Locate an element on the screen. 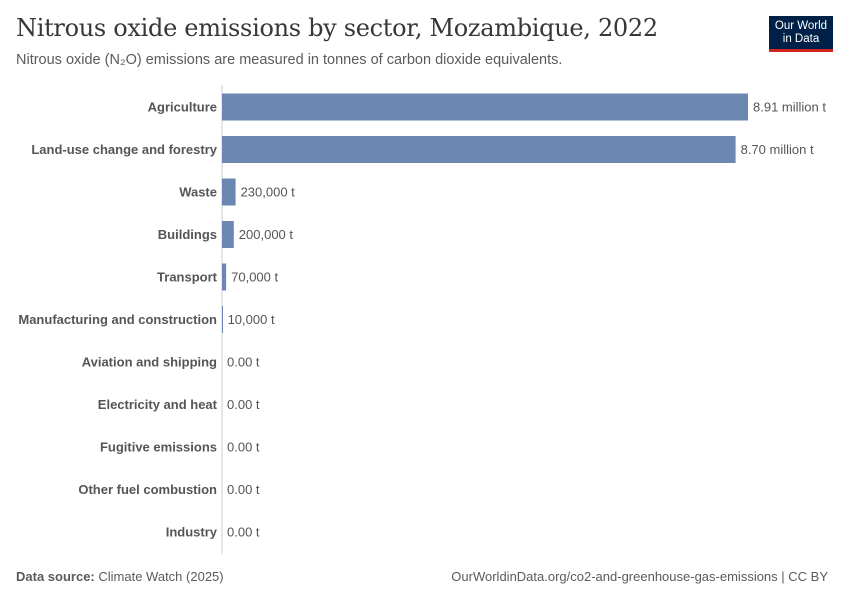 The width and height of the screenshot is (850, 600). value-label: 200,000 t is located at coordinates (266, 234).